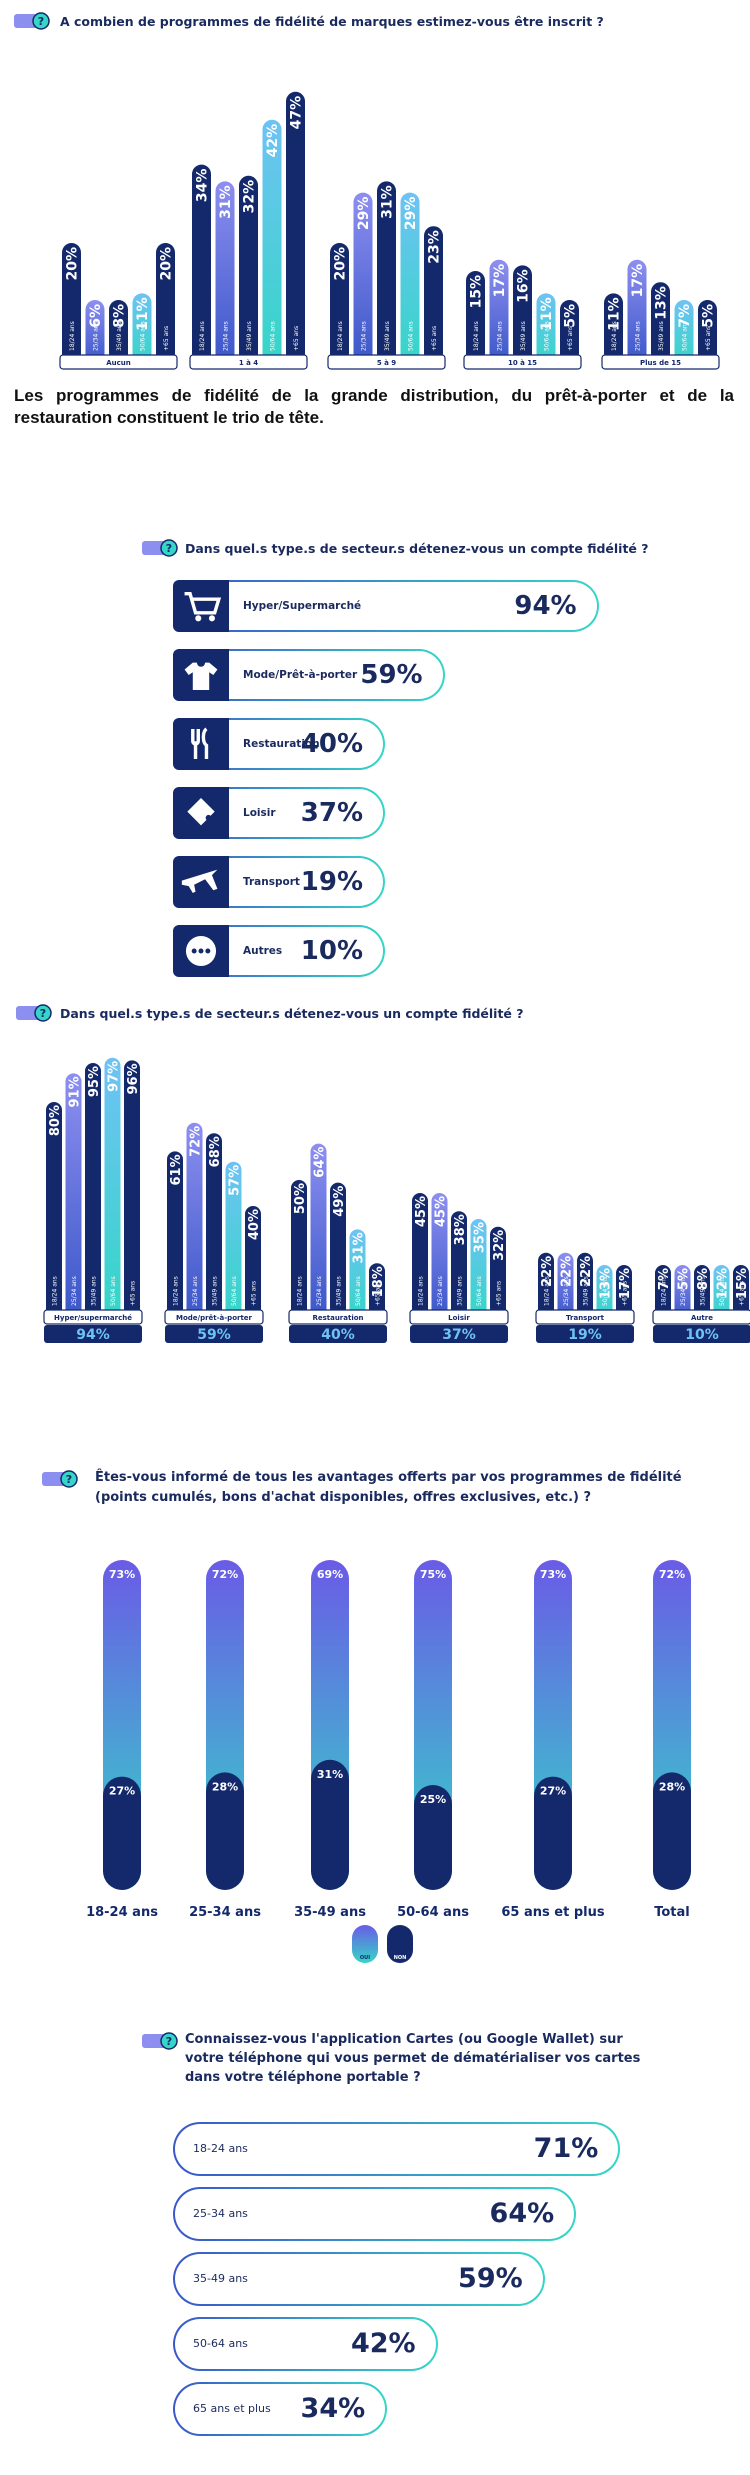  I want to click on bar-value-label: 8%, so click(703, 1279).